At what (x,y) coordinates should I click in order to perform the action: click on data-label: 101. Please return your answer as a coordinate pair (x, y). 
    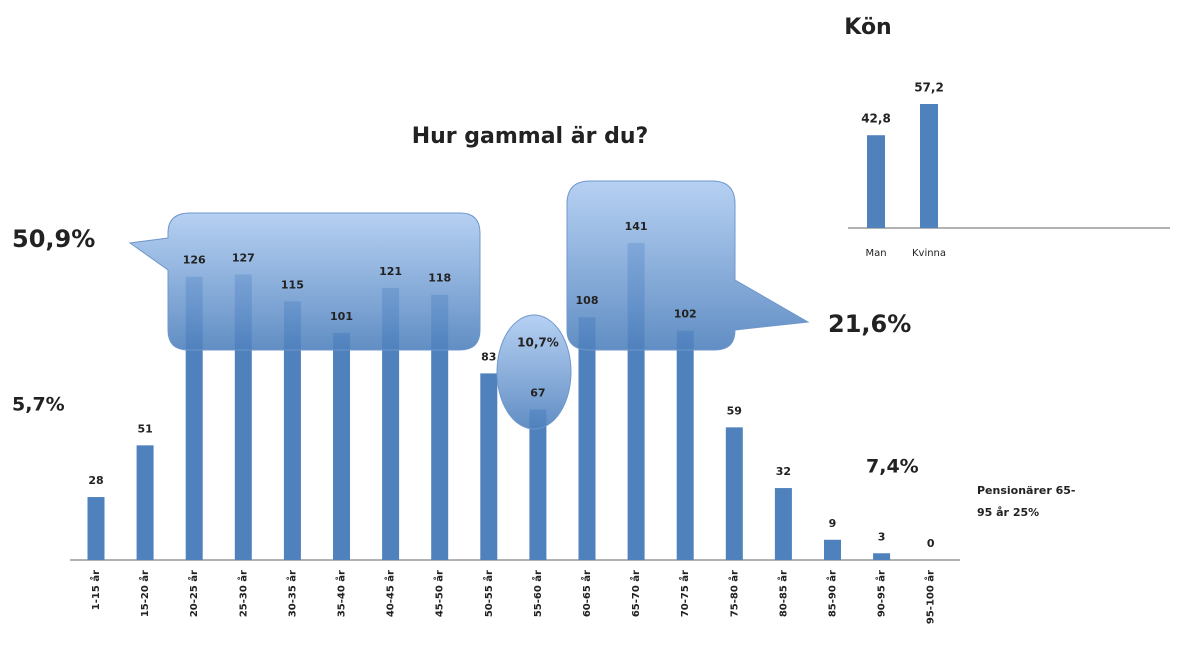
    Looking at the image, I should click on (341, 316).